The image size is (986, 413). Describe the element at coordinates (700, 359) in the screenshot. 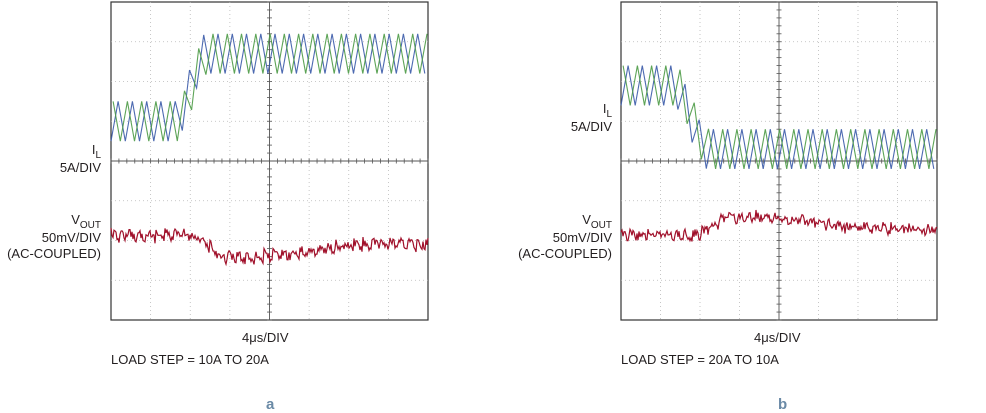

I see `caption-b: LOAD STEP = 20A TO 10A` at that location.